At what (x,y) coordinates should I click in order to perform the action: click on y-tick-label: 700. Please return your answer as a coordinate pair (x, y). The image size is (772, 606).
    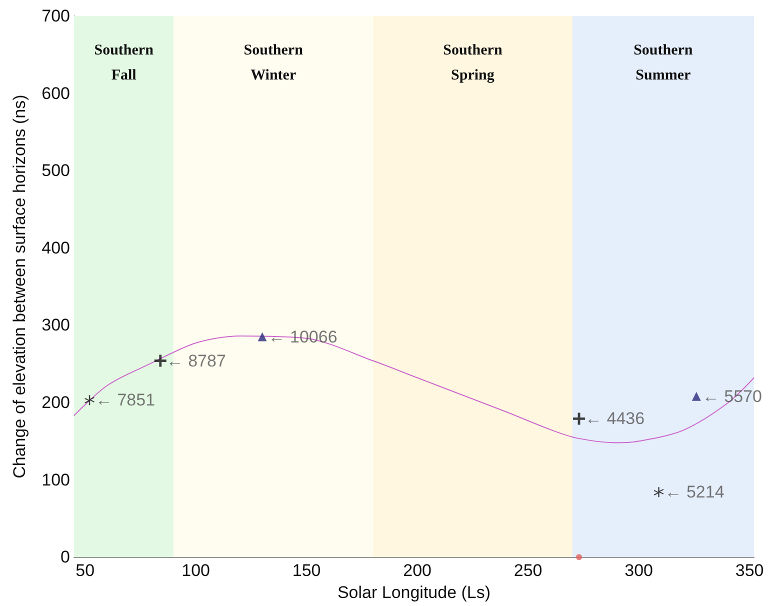
    Looking at the image, I should click on (56, 16).